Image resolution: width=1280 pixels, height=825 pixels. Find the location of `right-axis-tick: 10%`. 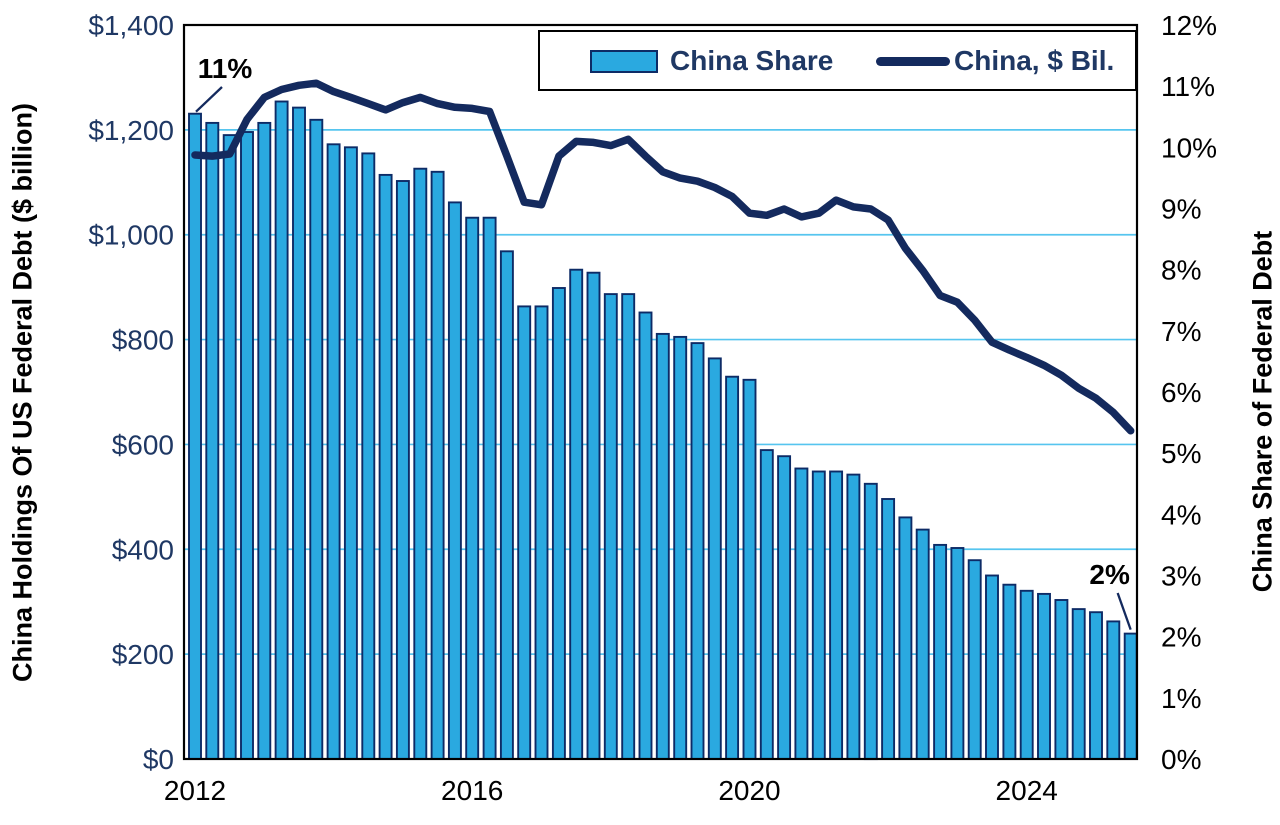

right-axis-tick: 10% is located at coordinates (1189, 147).